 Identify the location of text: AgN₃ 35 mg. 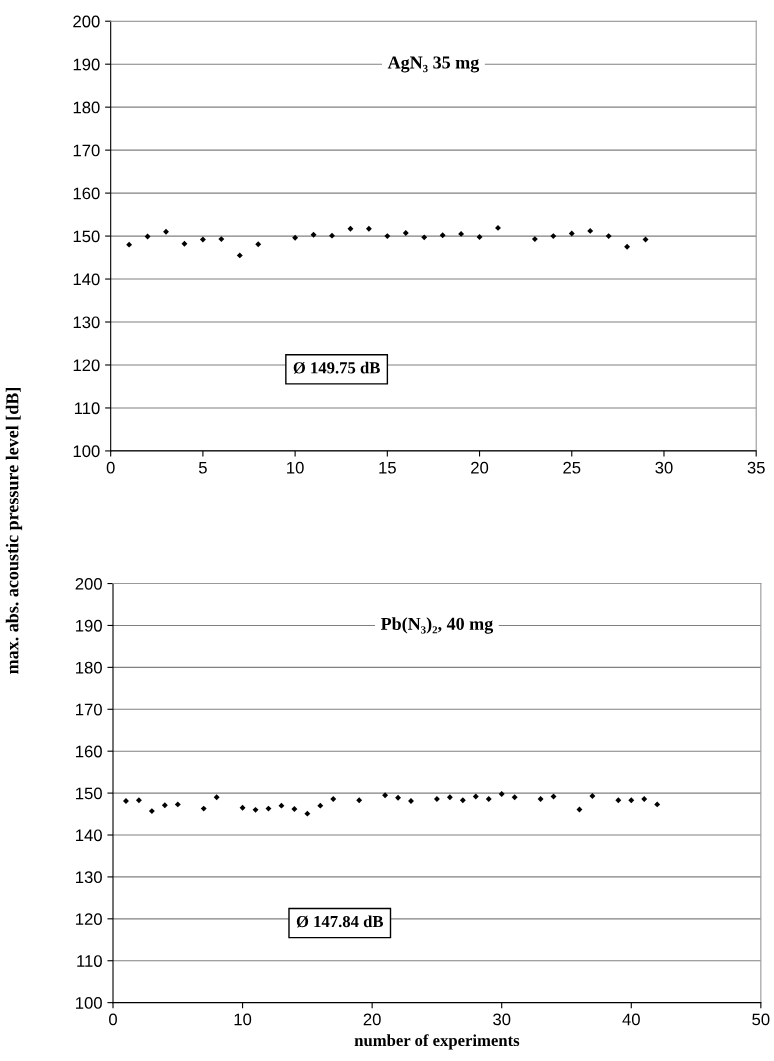
(433, 64).